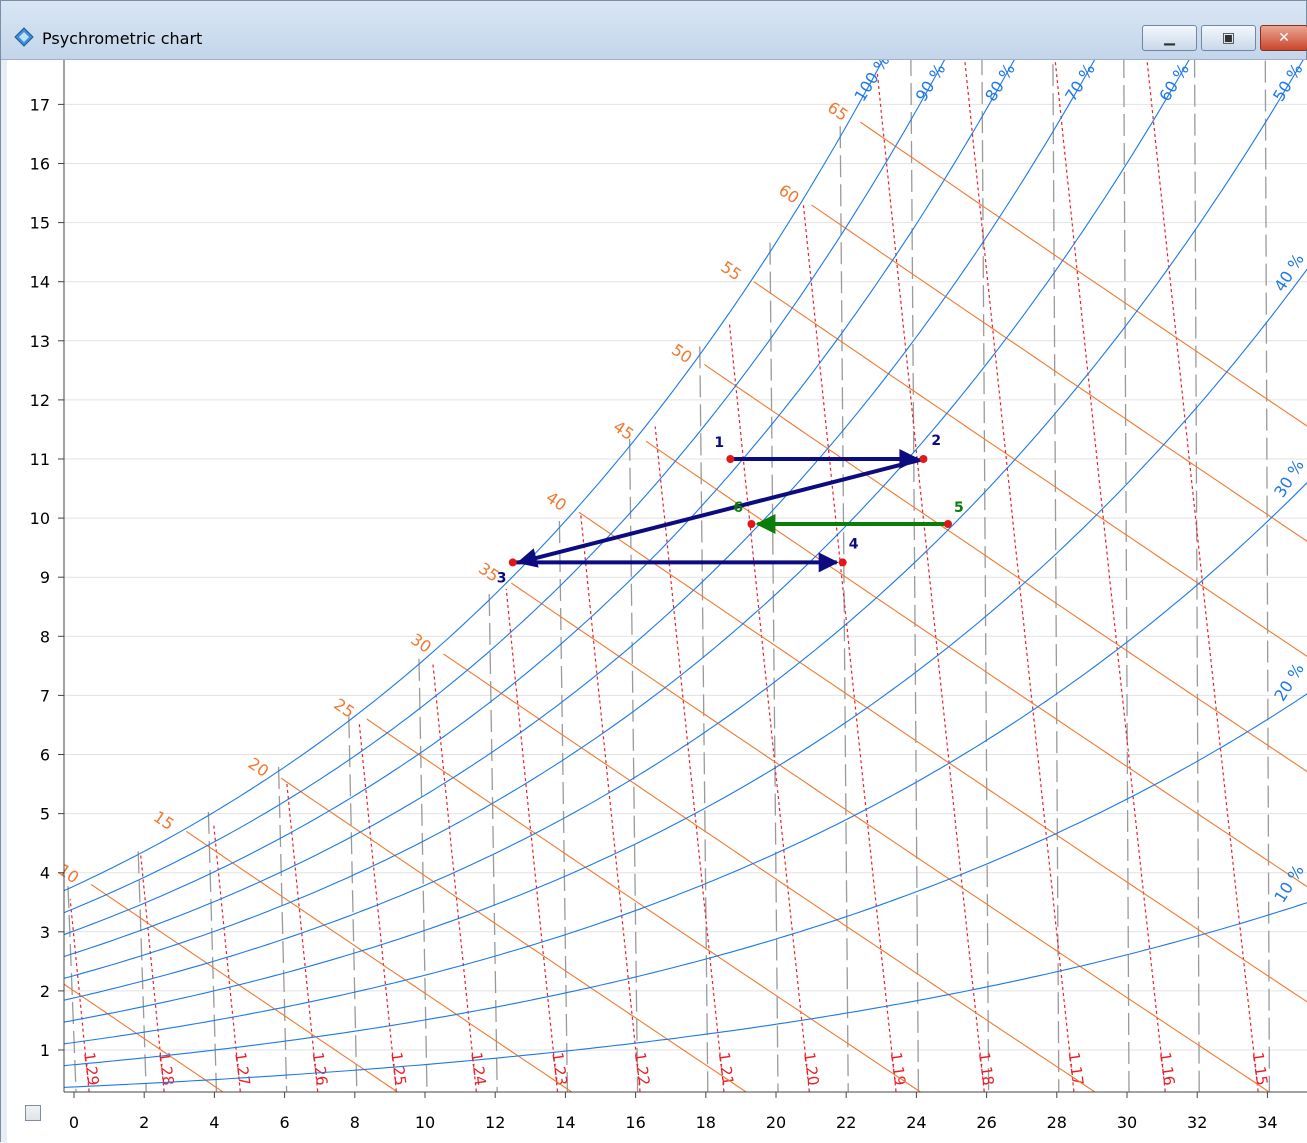  I want to click on enthalpy-line-label: 60, so click(789, 193).